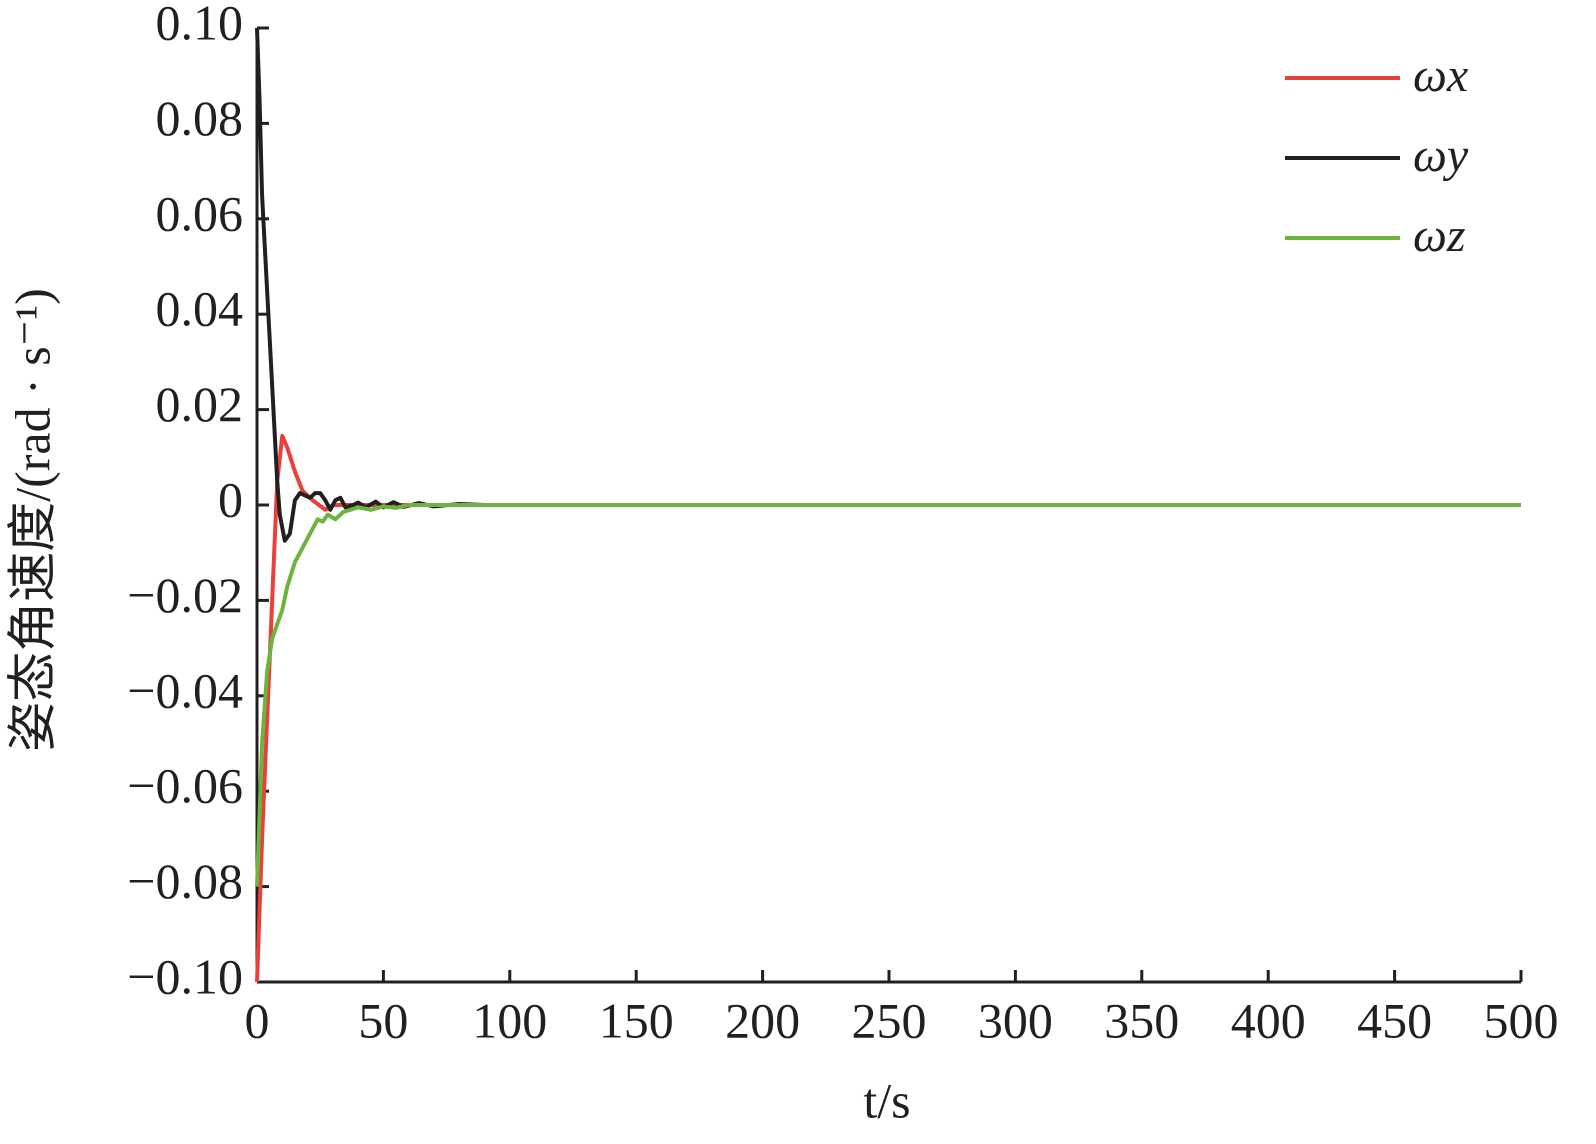 Image resolution: width=1596 pixels, height=1144 pixels. Describe the element at coordinates (185, 881) in the screenshot. I see `y-tick-label: −0.08` at that location.